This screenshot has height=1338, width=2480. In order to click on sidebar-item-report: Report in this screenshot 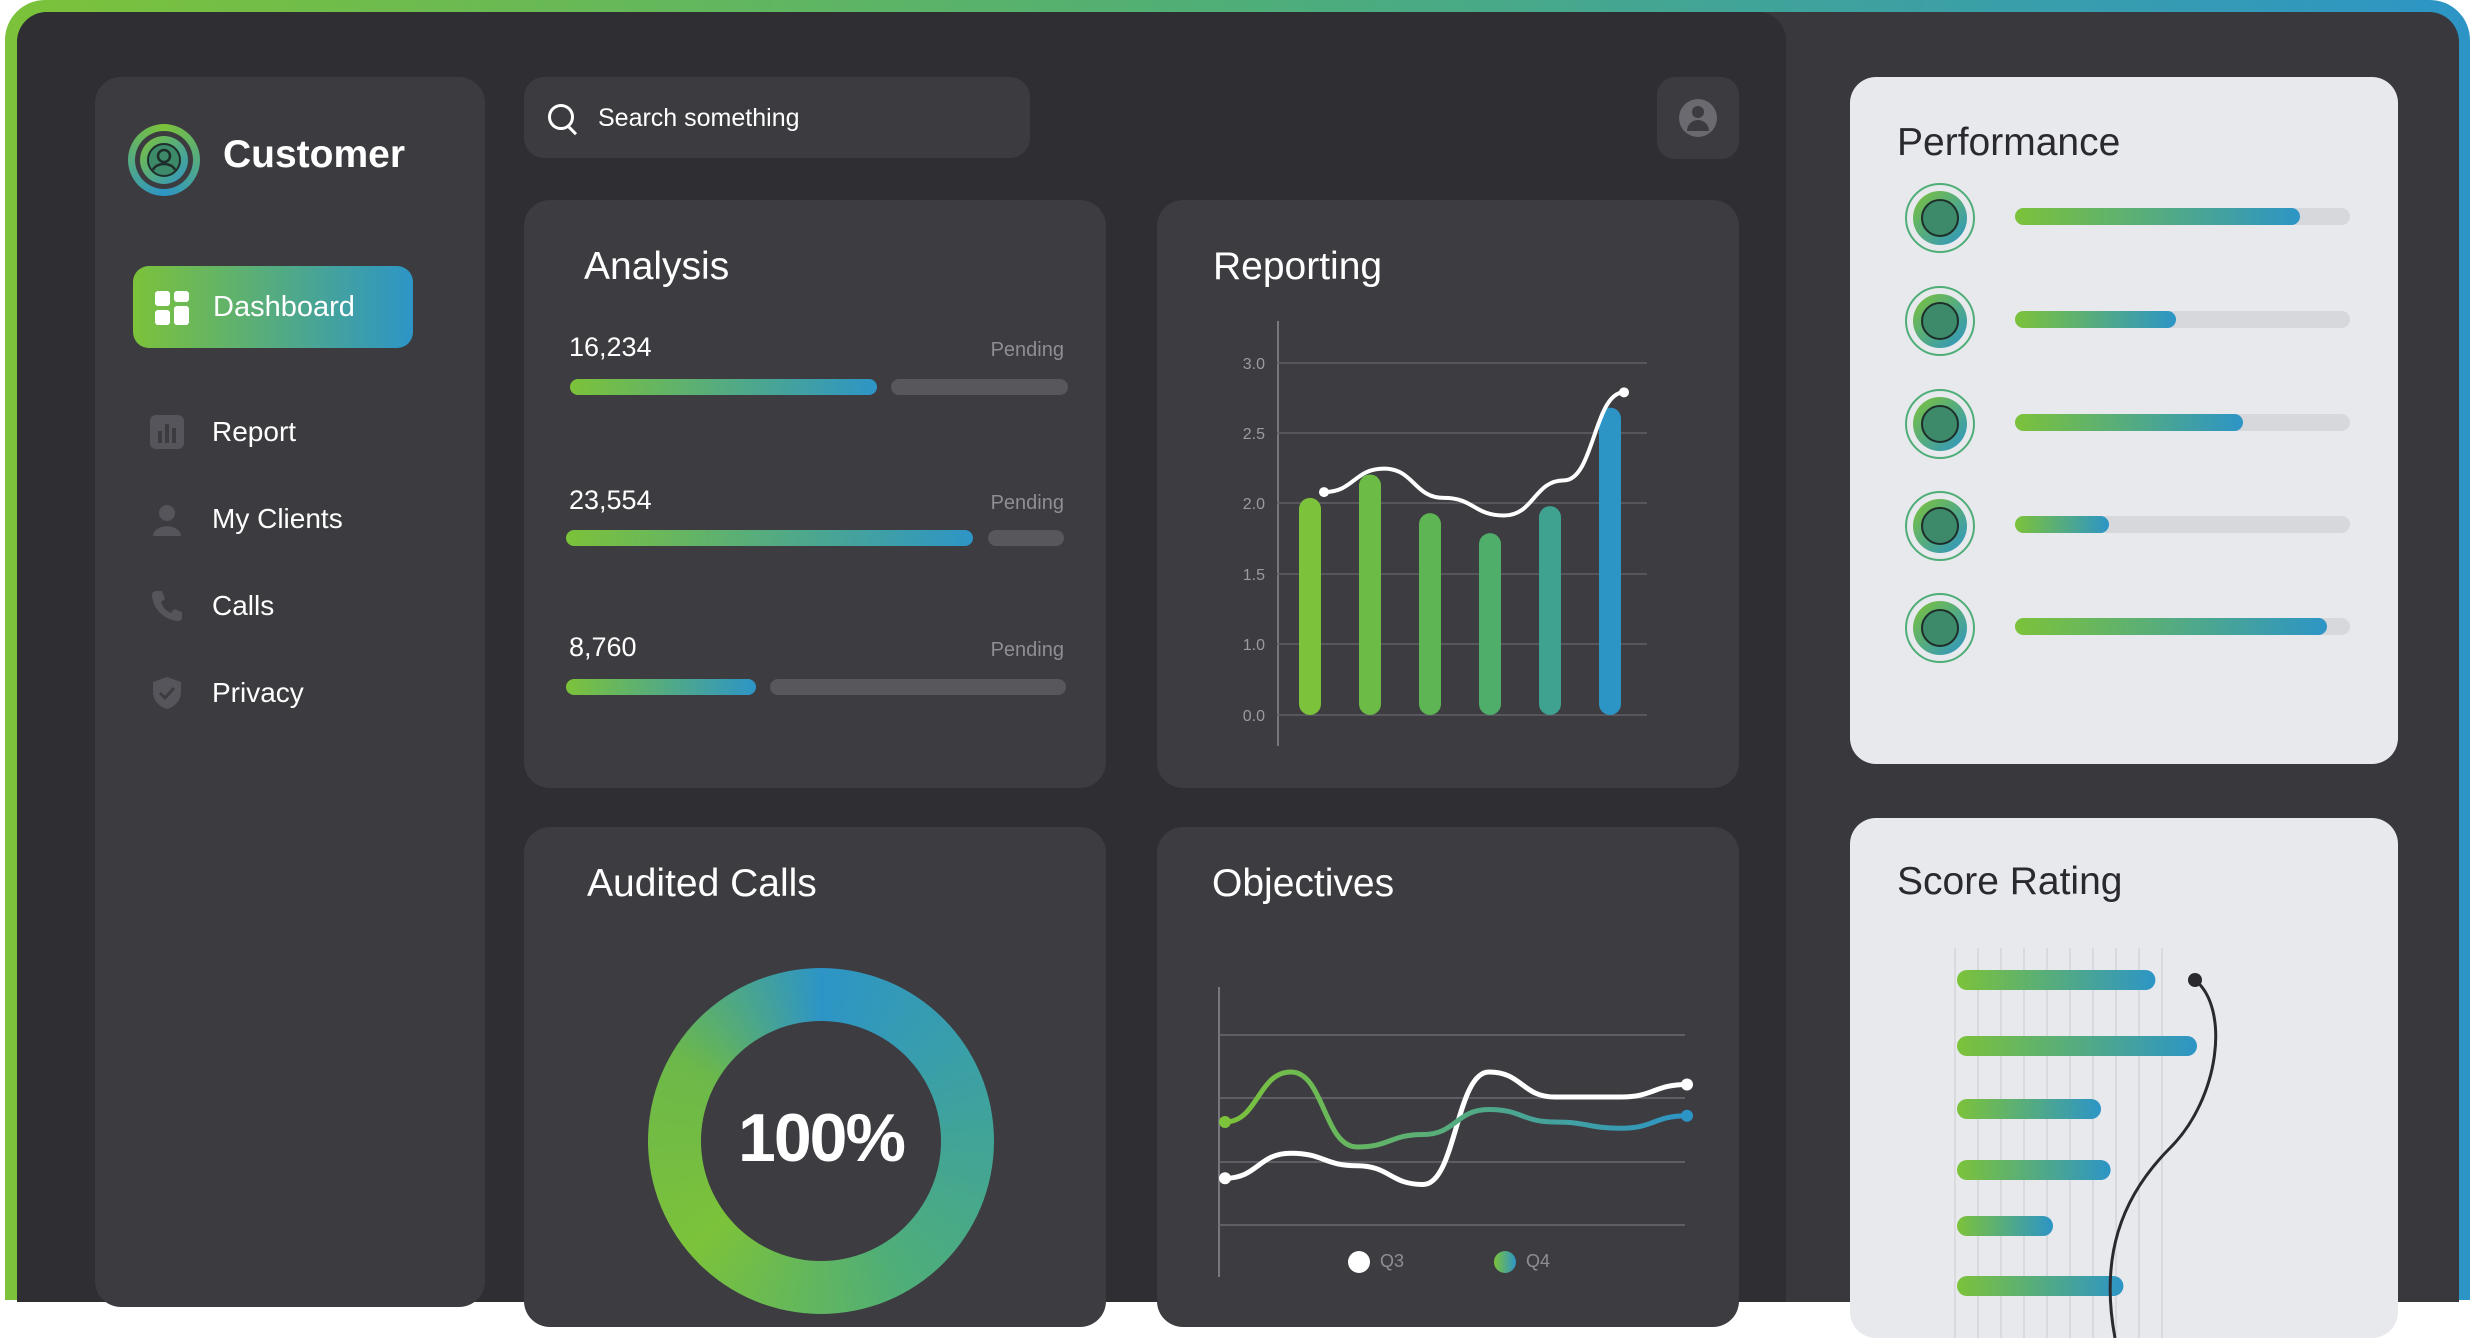, I will do `click(290, 432)`.